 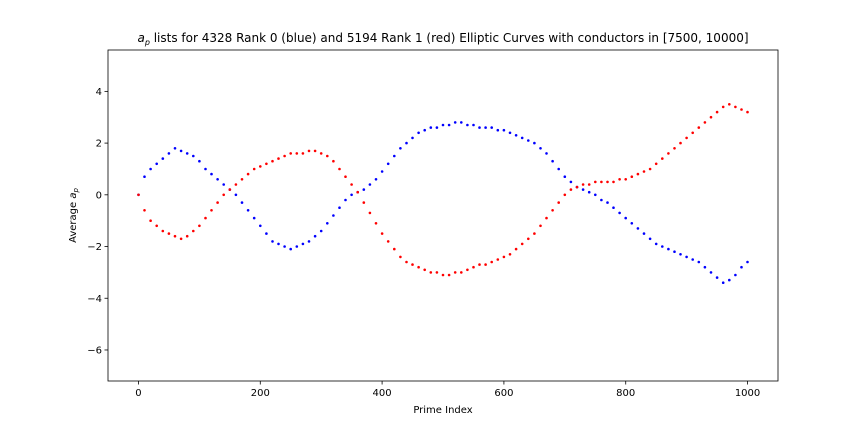 I want to click on y-axis-label-text: Average ap, so click(x=74, y=215).